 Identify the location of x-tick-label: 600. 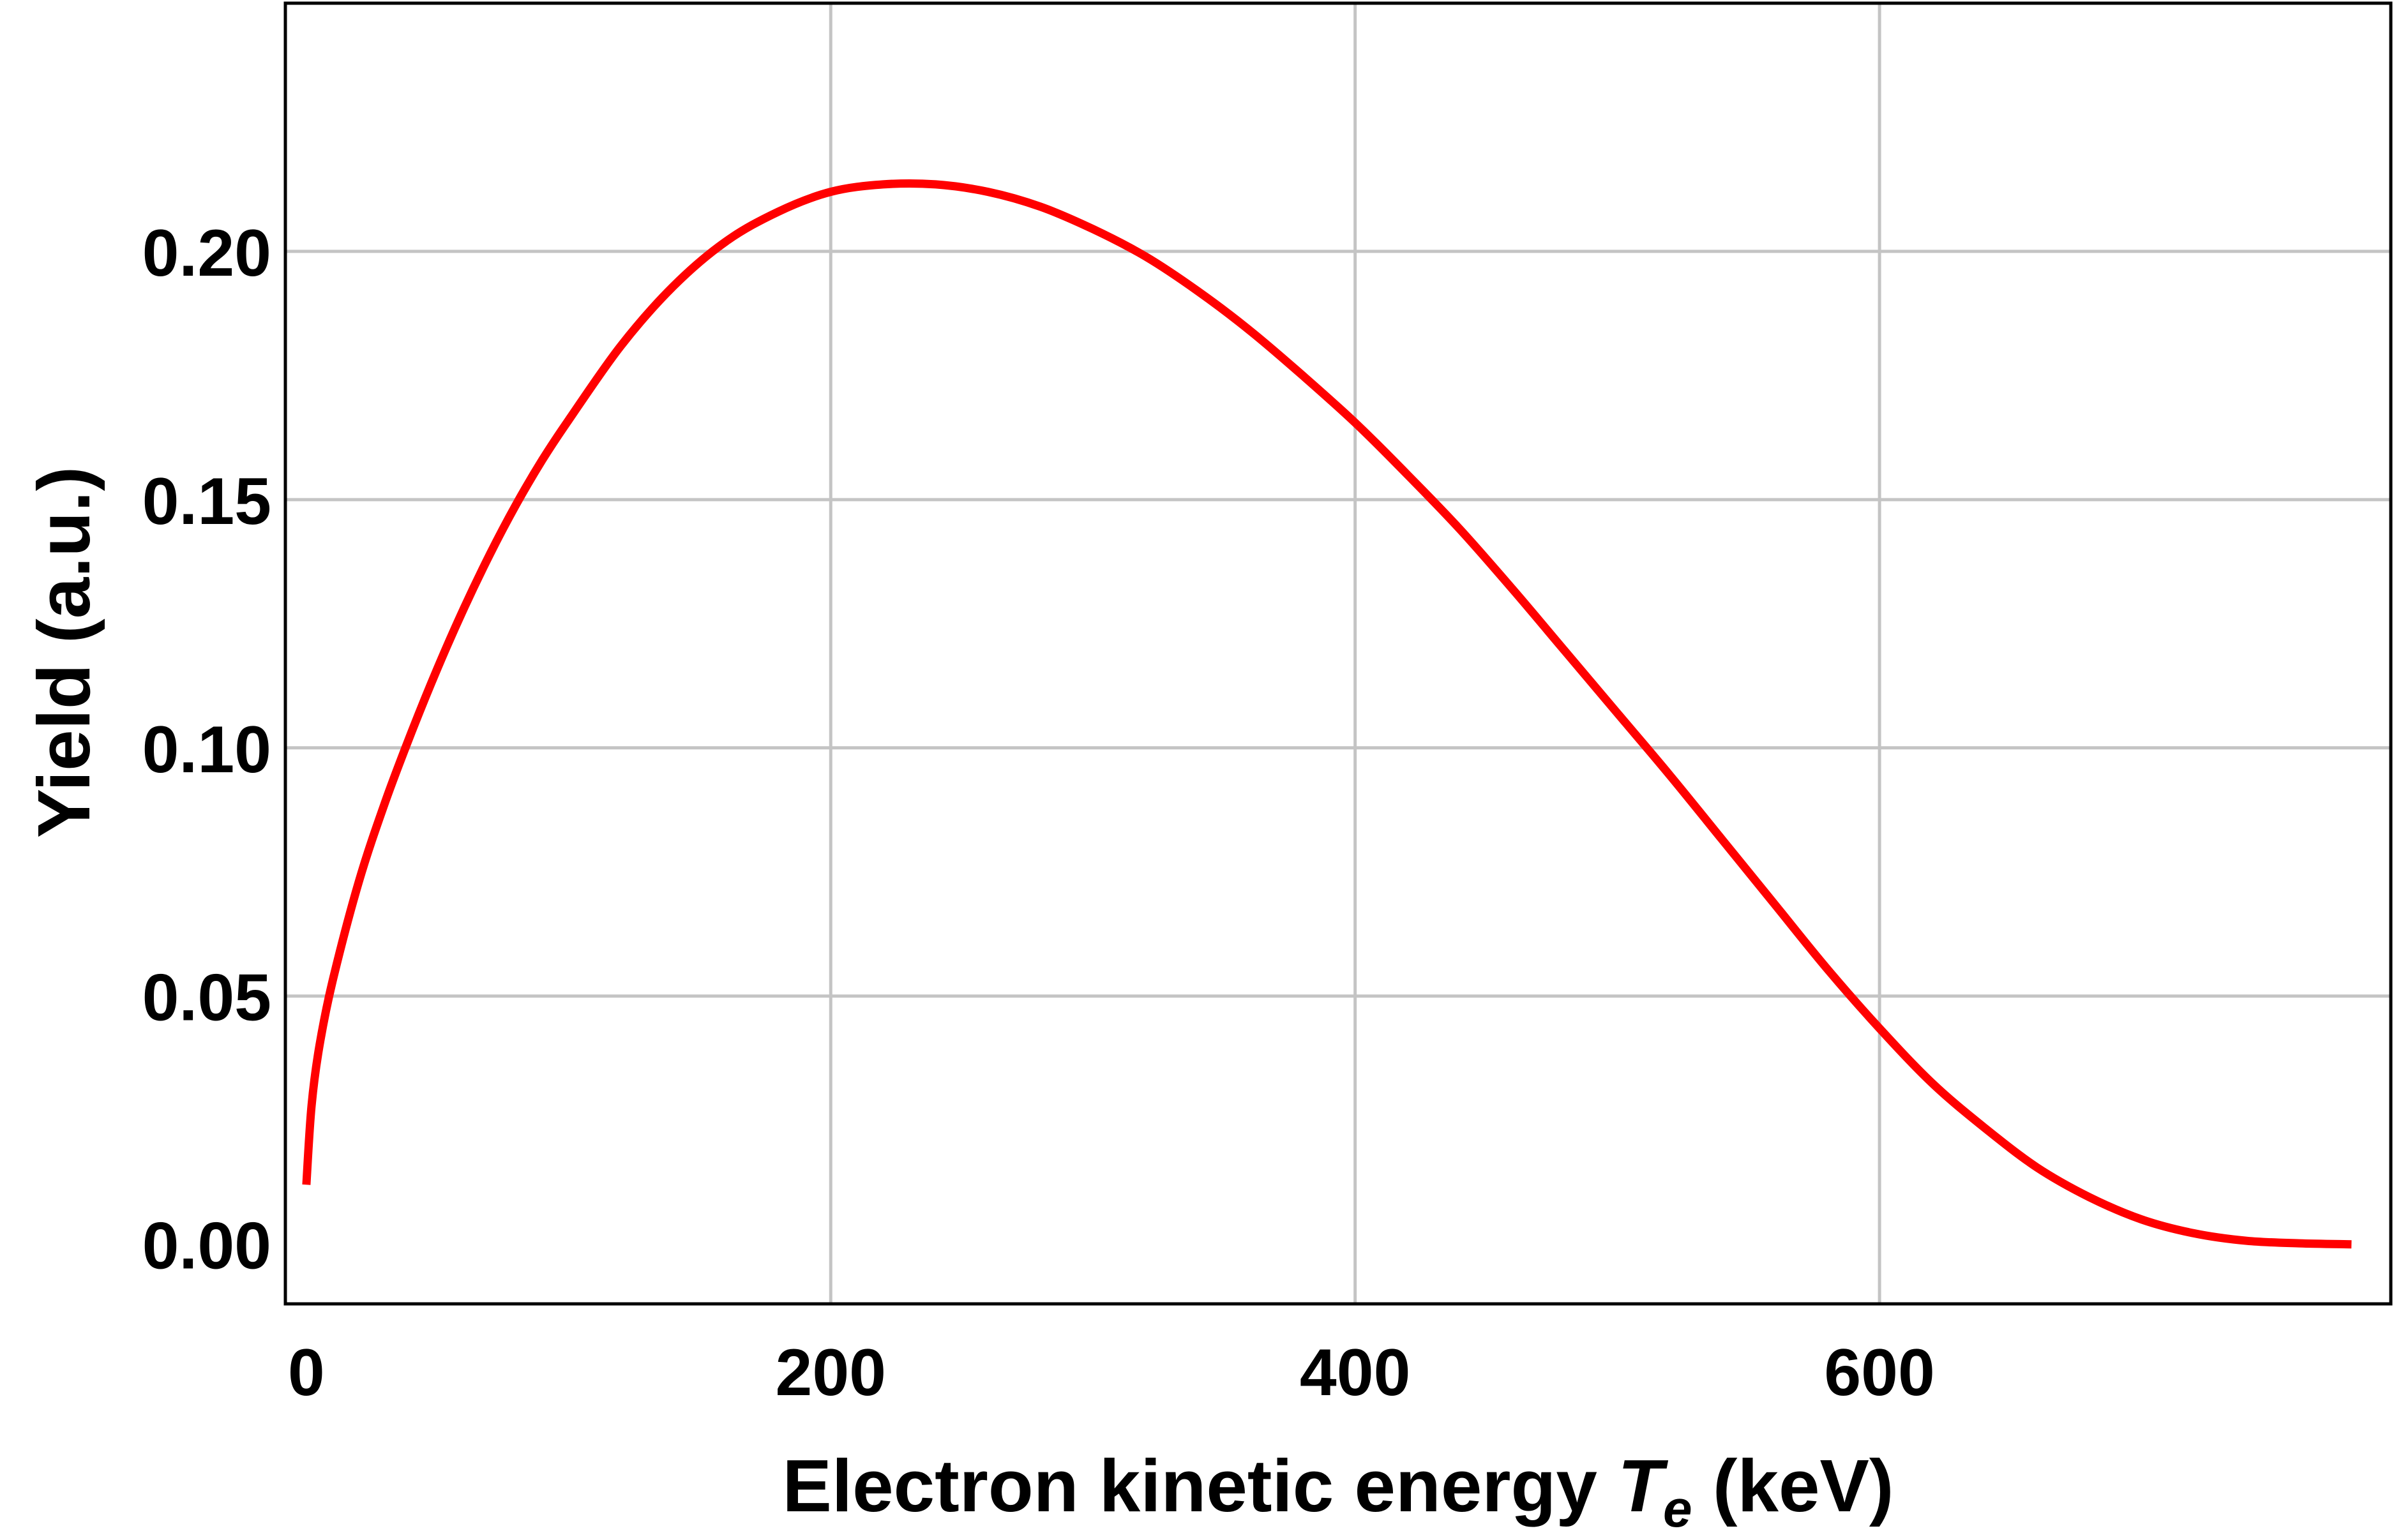
(1879, 1373).